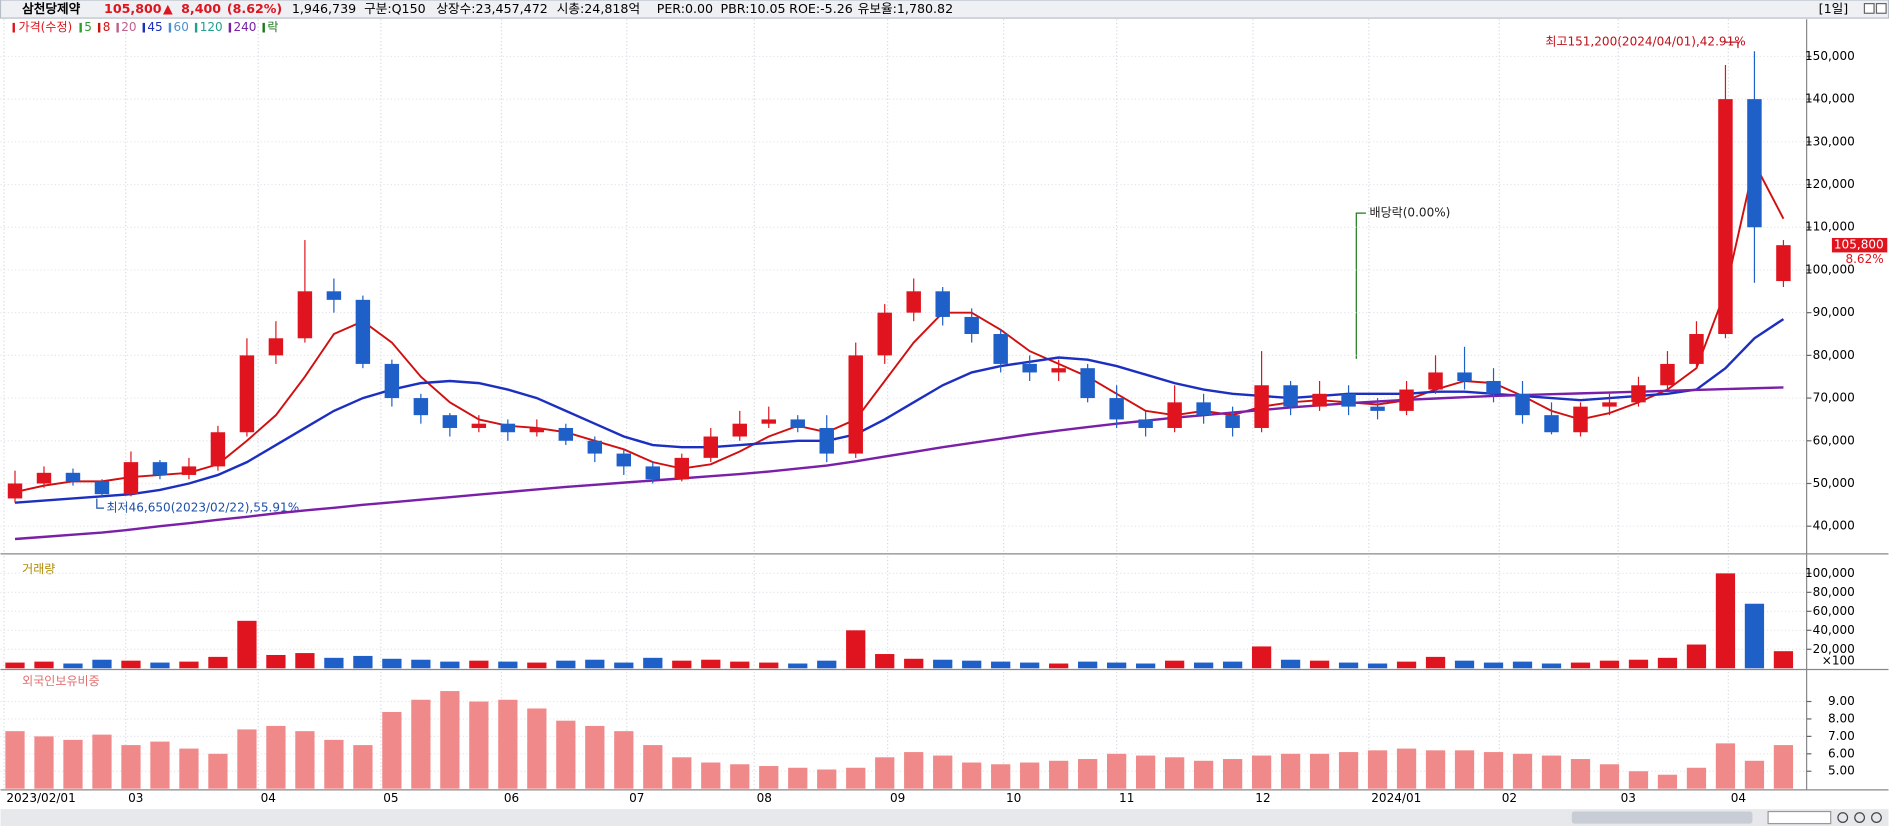 The width and height of the screenshot is (1889, 826). What do you see at coordinates (1834, 649) in the screenshot?
I see `y-tick-label: 20,000` at bounding box center [1834, 649].